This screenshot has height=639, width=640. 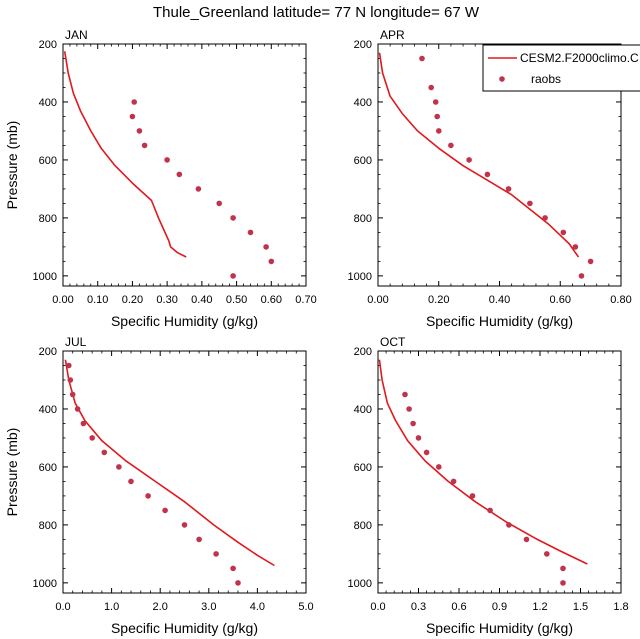 What do you see at coordinates (458, 607) in the screenshot?
I see `x-tick-label: 0.6` at bounding box center [458, 607].